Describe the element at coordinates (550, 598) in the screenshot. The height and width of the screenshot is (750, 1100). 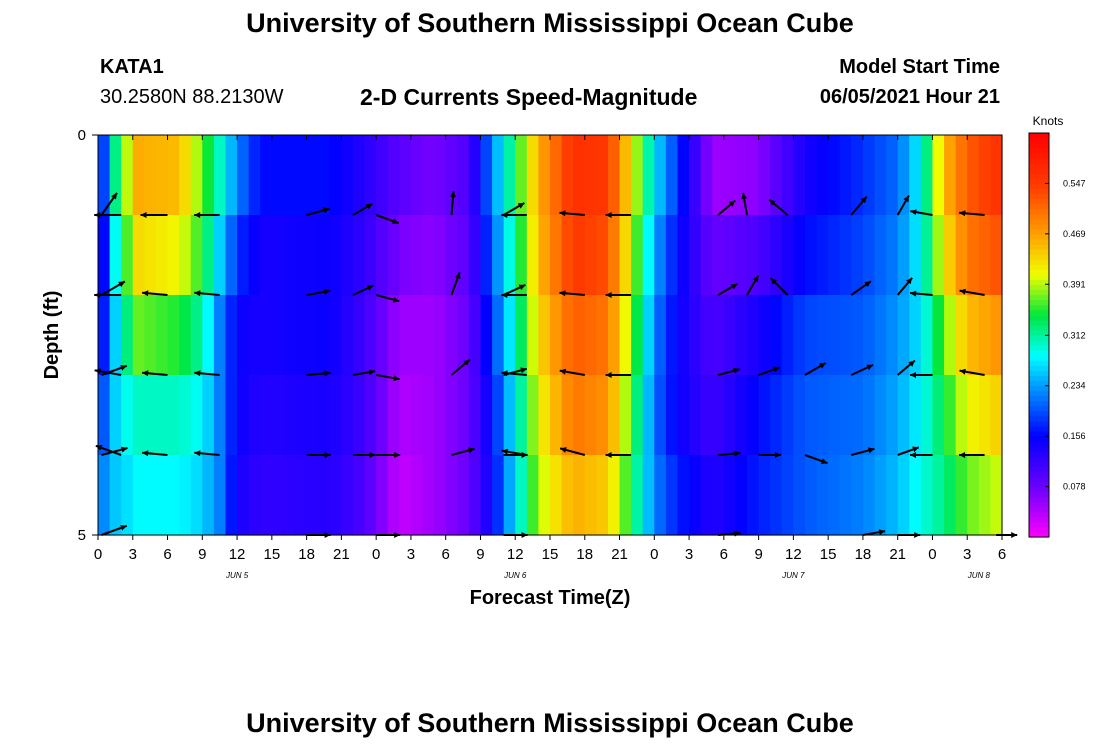
I see `x-axis-label: Forecast Time(Z)` at that location.